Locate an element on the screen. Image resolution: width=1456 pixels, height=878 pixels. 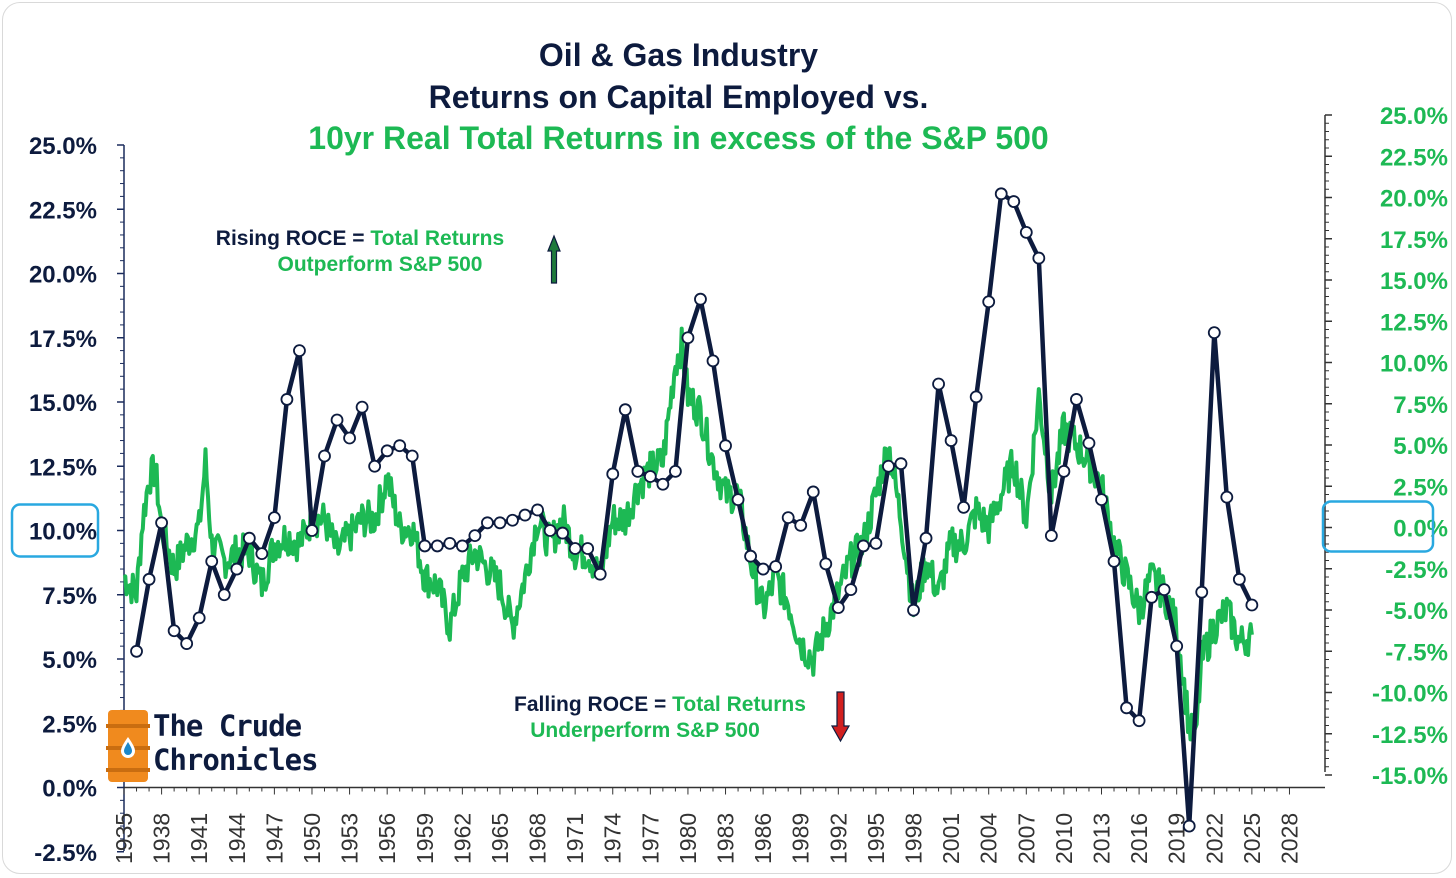
left-tick-label: 12.5% is located at coordinates (63, 467).